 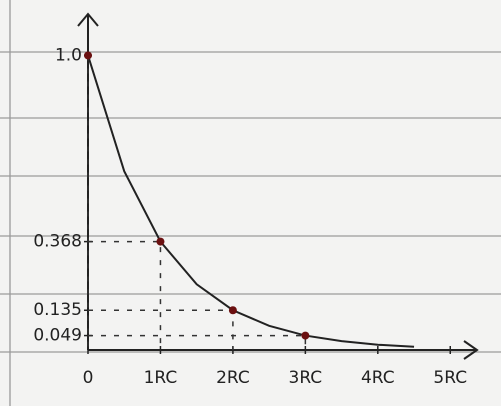 I want to click on x-tick-label: 5RC, so click(x=450, y=378).